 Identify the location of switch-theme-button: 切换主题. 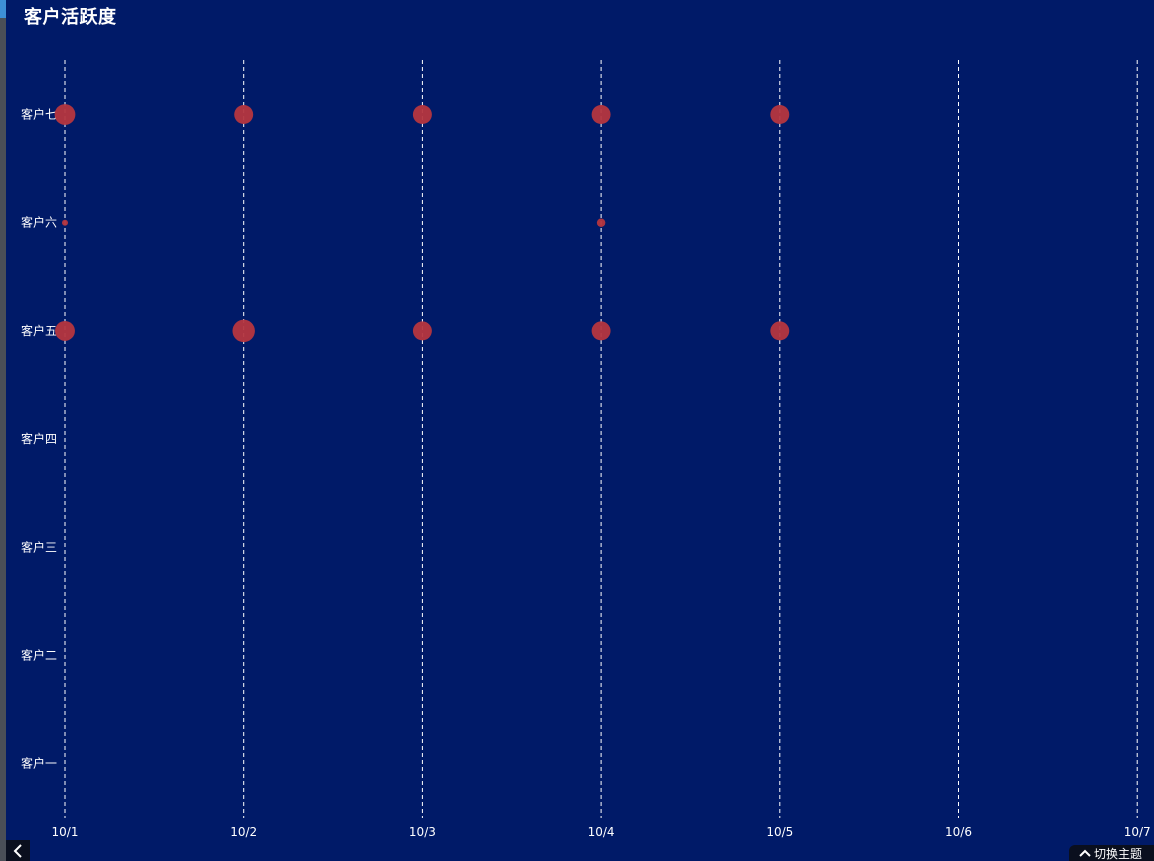
(1111, 853).